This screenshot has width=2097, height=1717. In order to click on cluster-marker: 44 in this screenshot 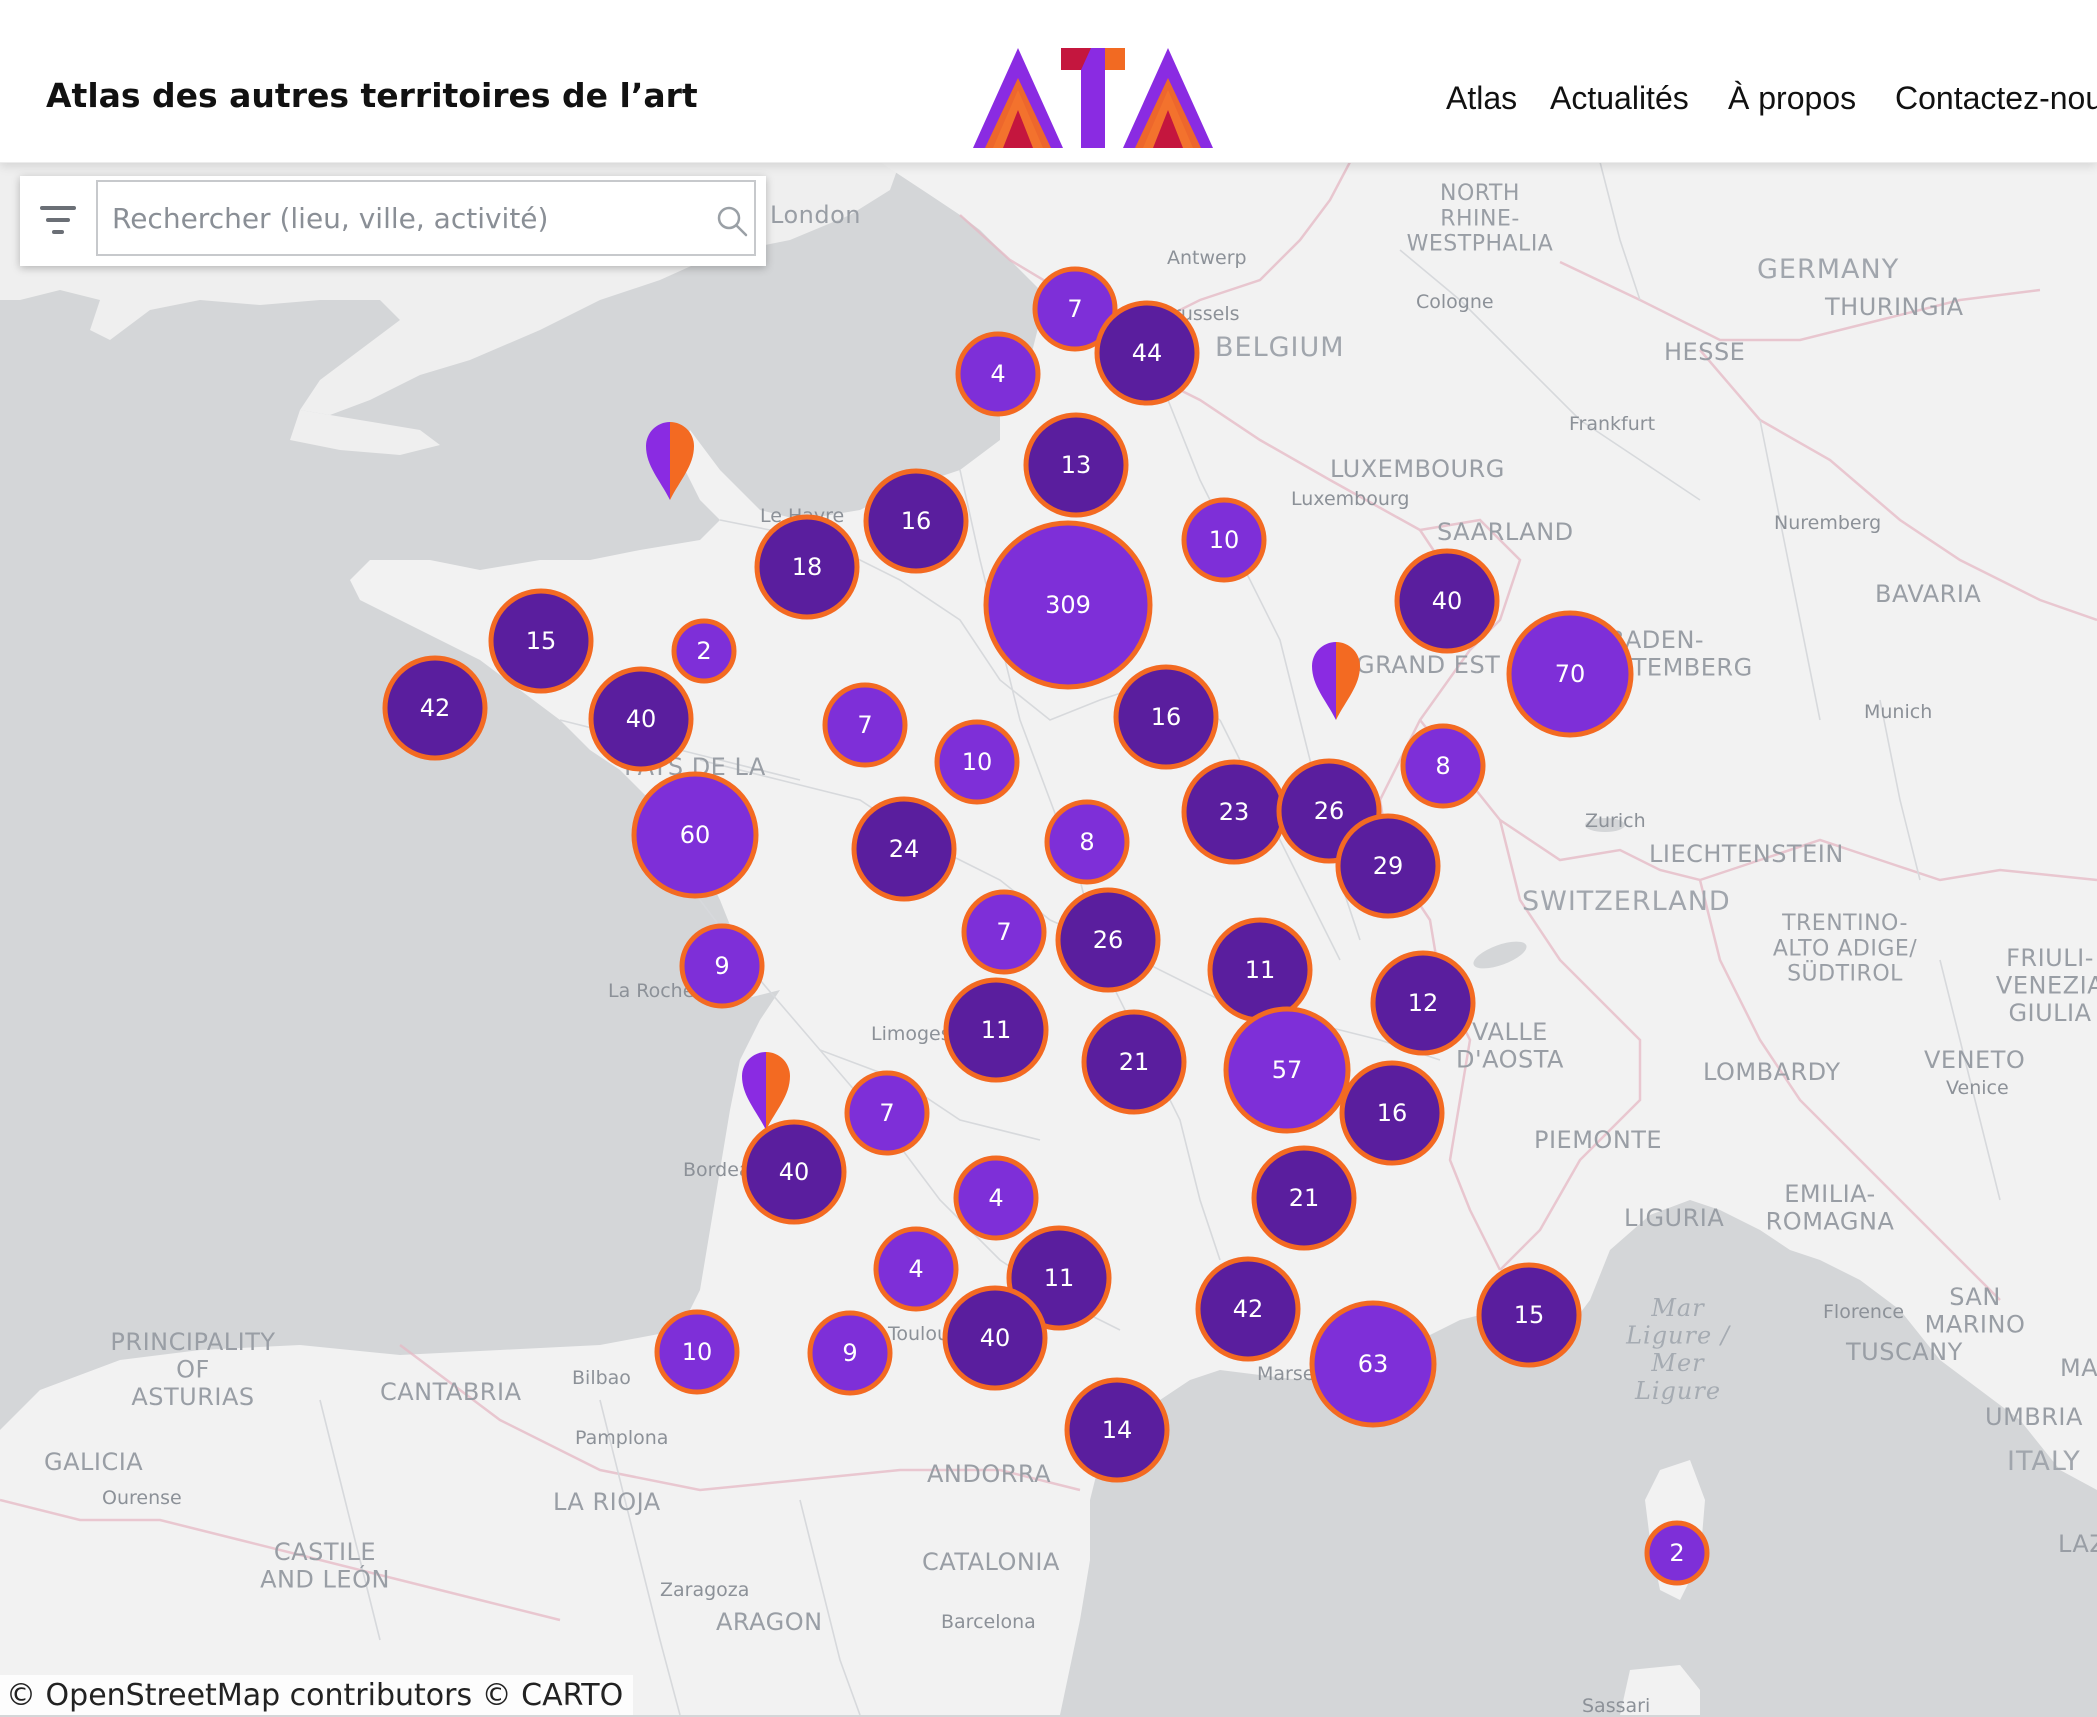, I will do `click(1147, 353)`.